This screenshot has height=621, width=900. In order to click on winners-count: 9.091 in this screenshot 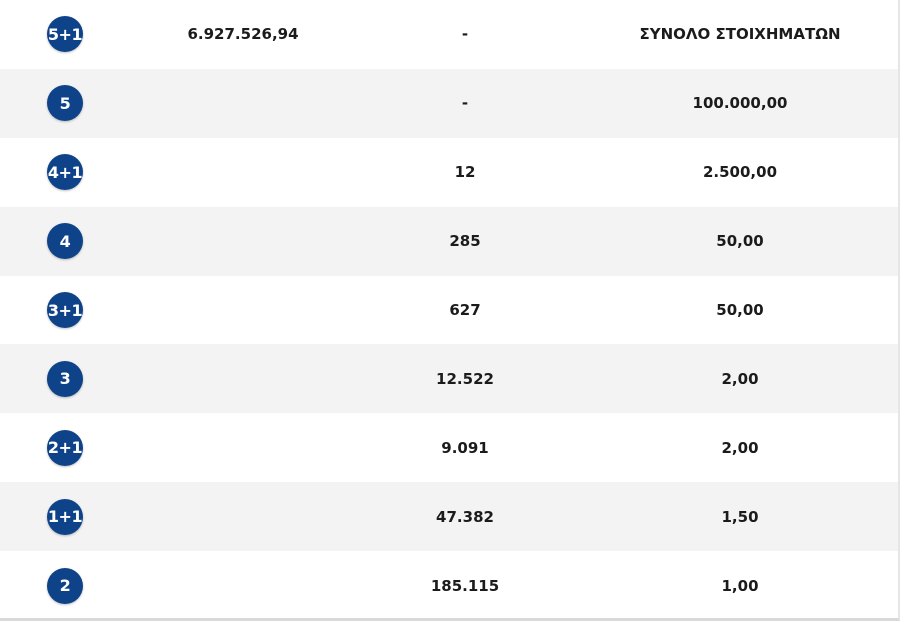, I will do `click(465, 447)`.